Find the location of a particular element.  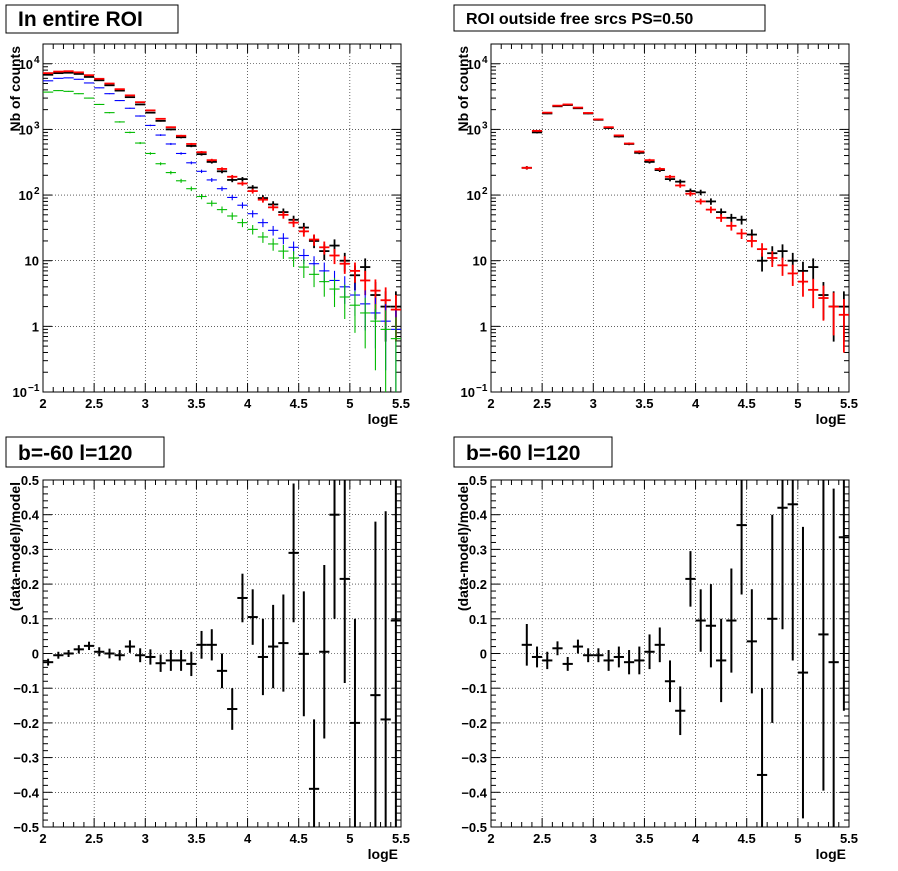

y-tick-exponent: 2 is located at coordinates (485, 191).